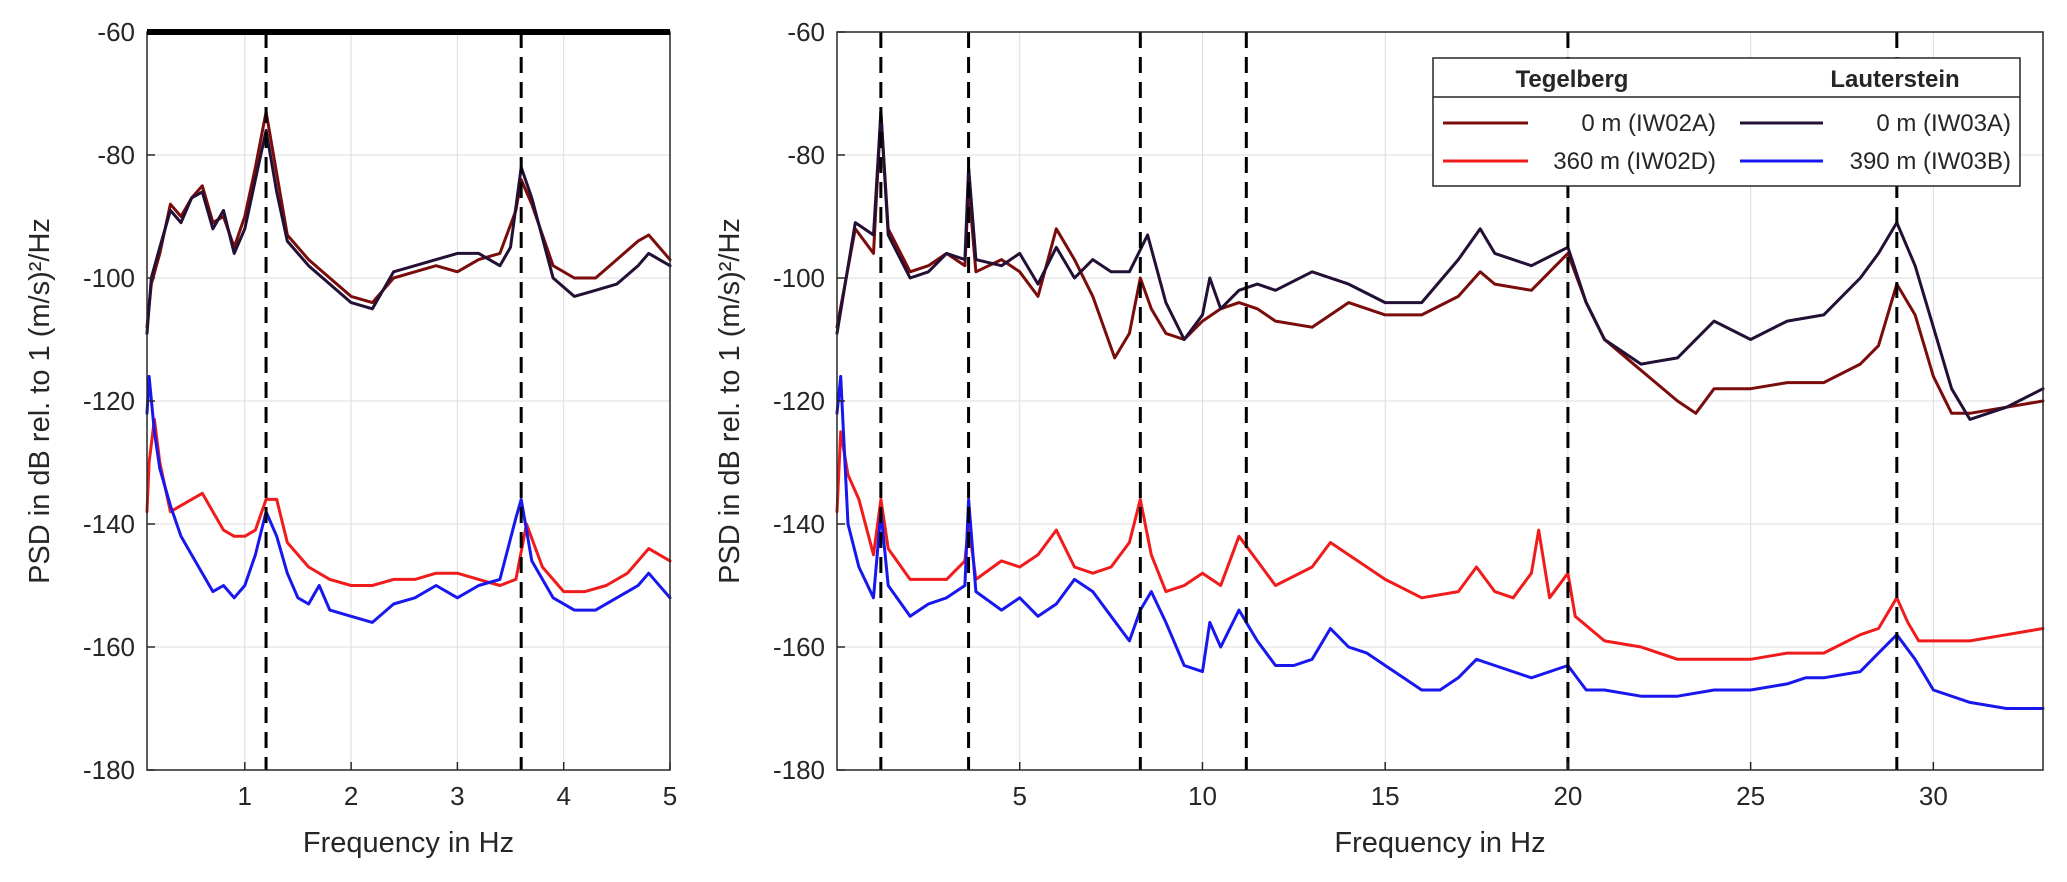  What do you see at coordinates (1634, 161) in the screenshot?
I see `legend-label-IW02D: 360 m (IW02D)` at bounding box center [1634, 161].